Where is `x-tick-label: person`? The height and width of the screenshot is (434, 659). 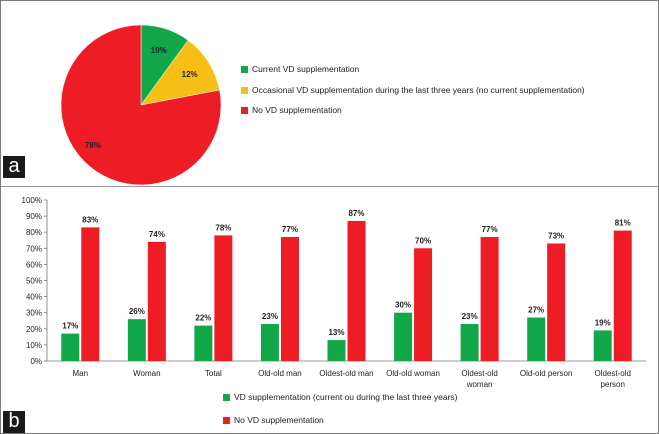 x-tick-label: person is located at coordinates (612, 384).